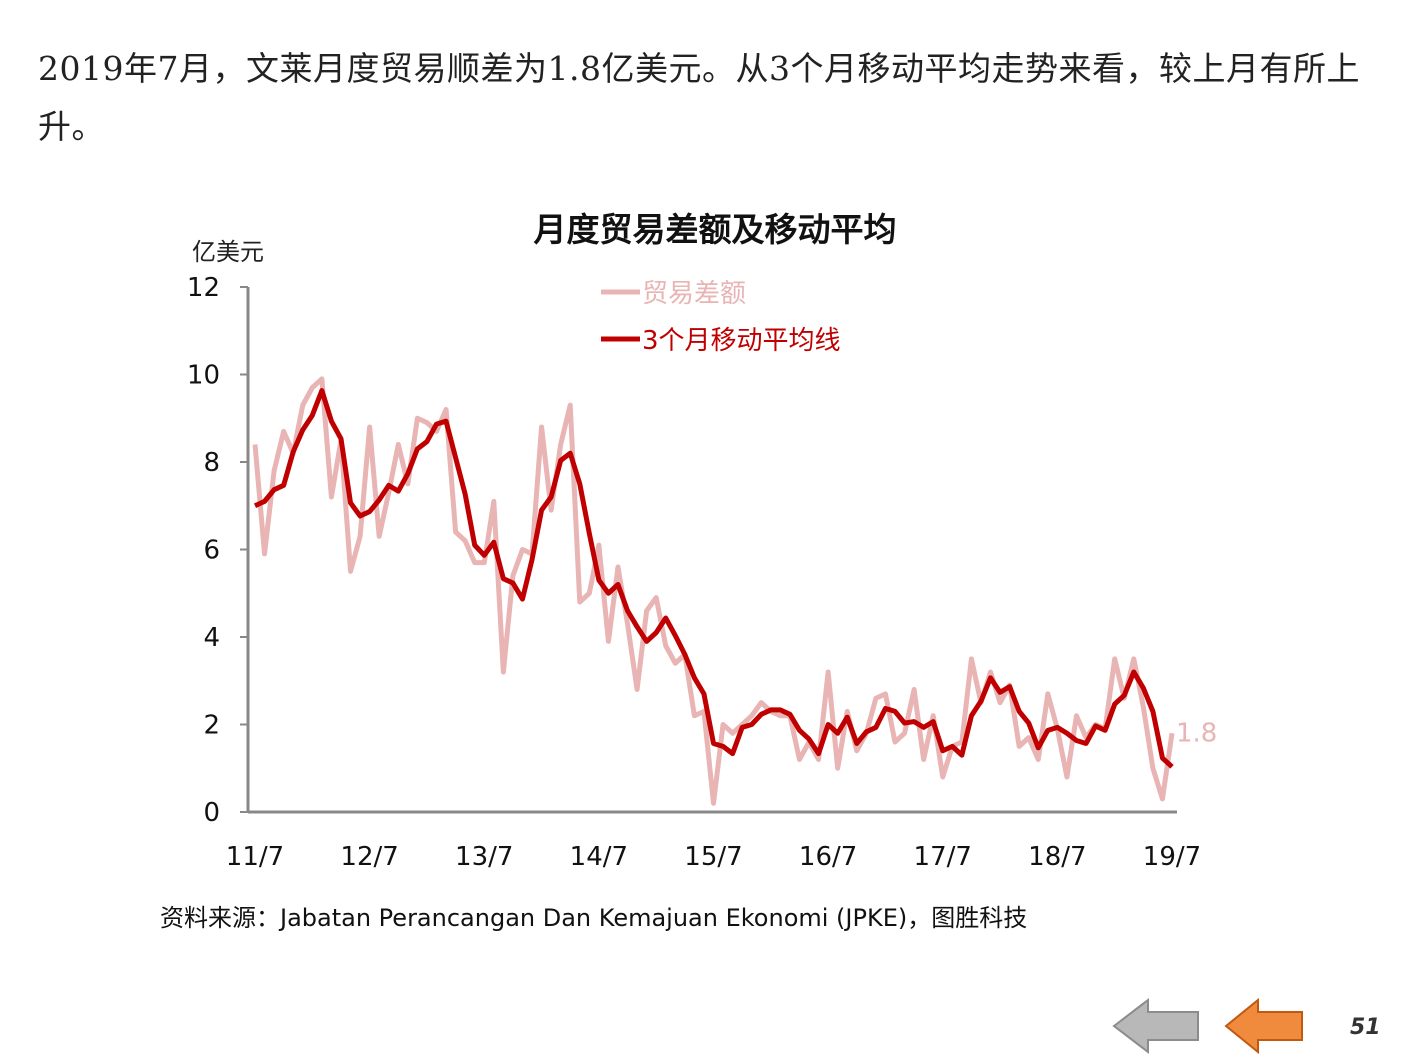  Describe the element at coordinates (1057, 857) in the screenshot. I see `x-tick-label: 18/7` at that location.